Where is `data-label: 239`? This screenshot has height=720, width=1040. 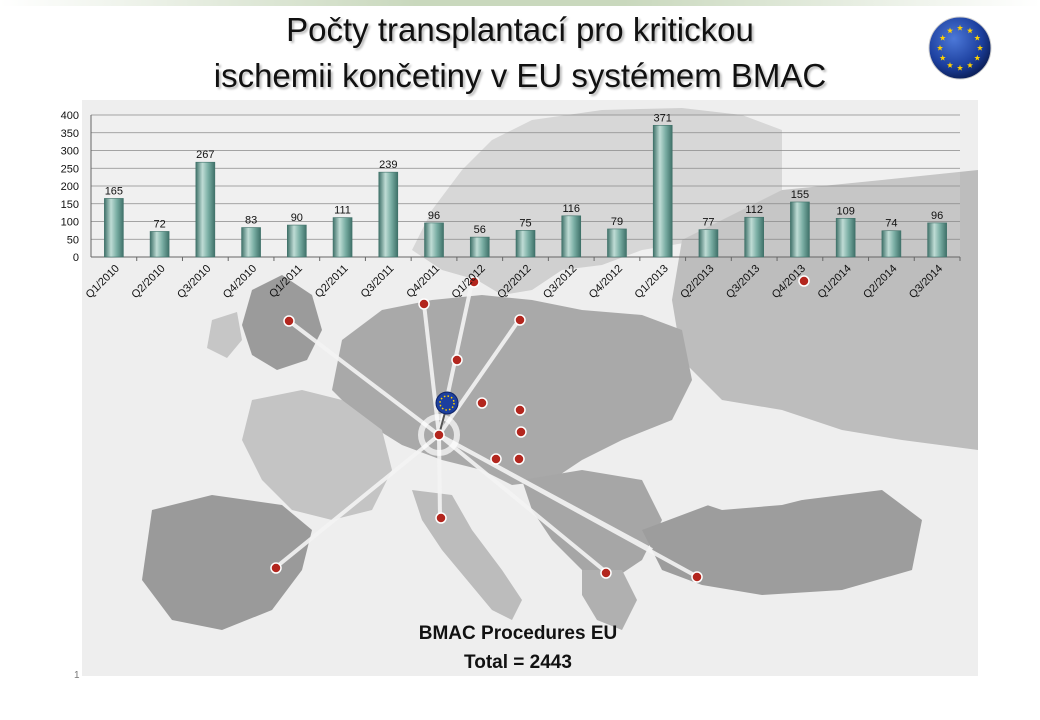
data-label: 239 is located at coordinates (388, 165).